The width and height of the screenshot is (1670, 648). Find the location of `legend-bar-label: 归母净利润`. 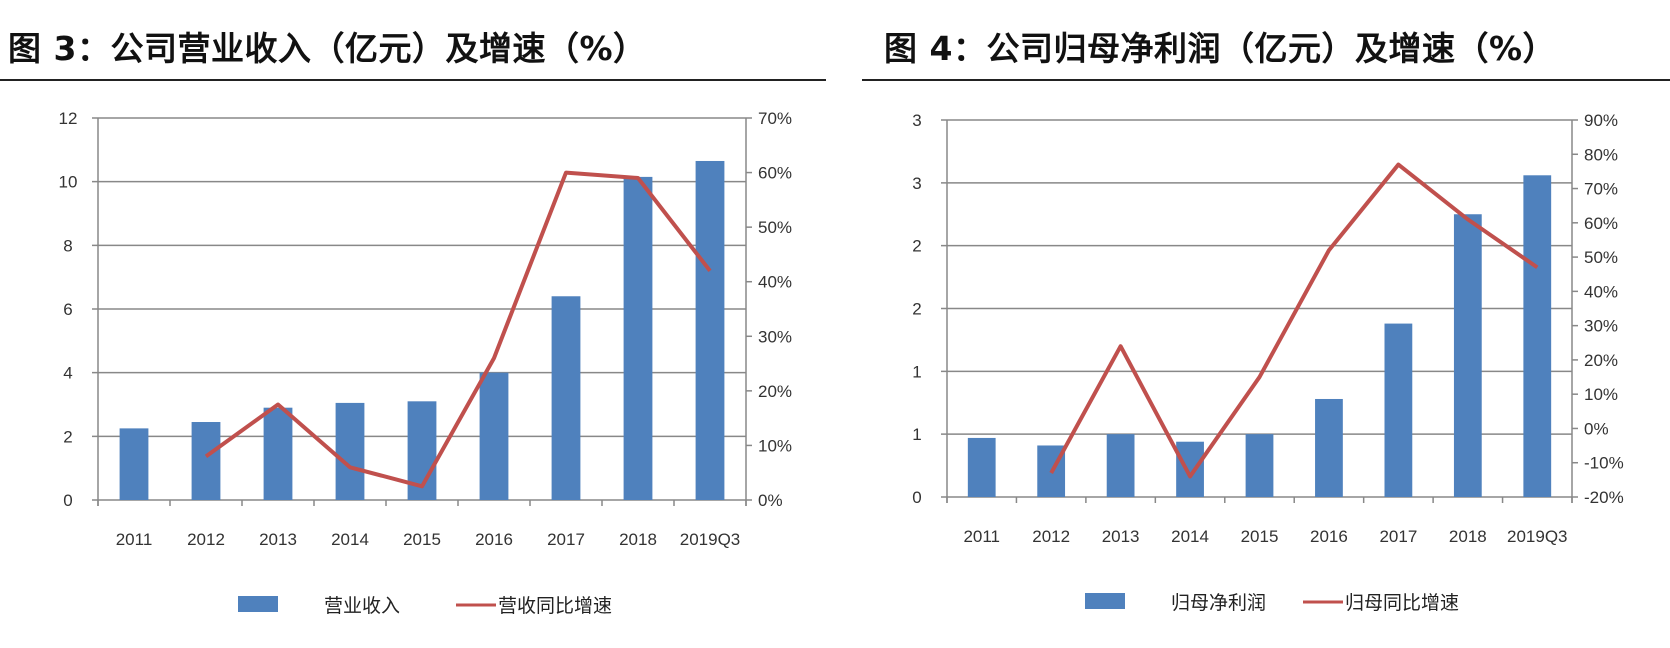

legend-bar-label: 归母净利润 is located at coordinates (1218, 603).